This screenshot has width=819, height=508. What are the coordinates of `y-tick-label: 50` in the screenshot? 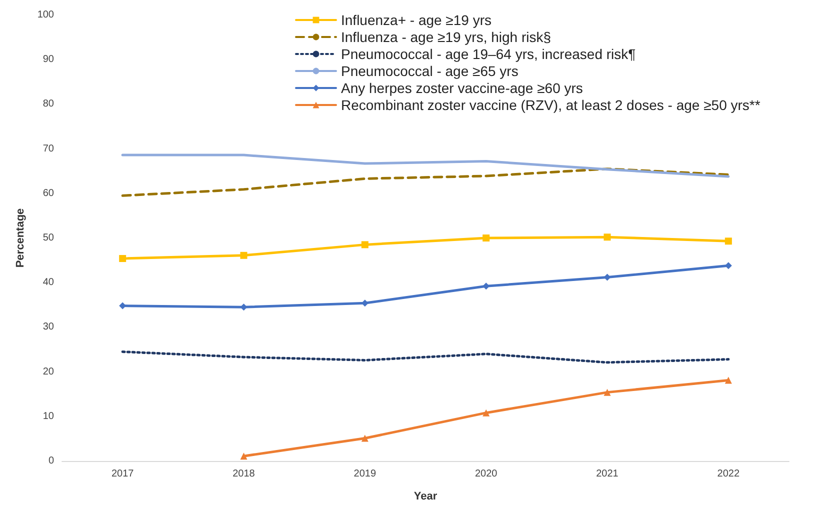 It's located at (48, 238).